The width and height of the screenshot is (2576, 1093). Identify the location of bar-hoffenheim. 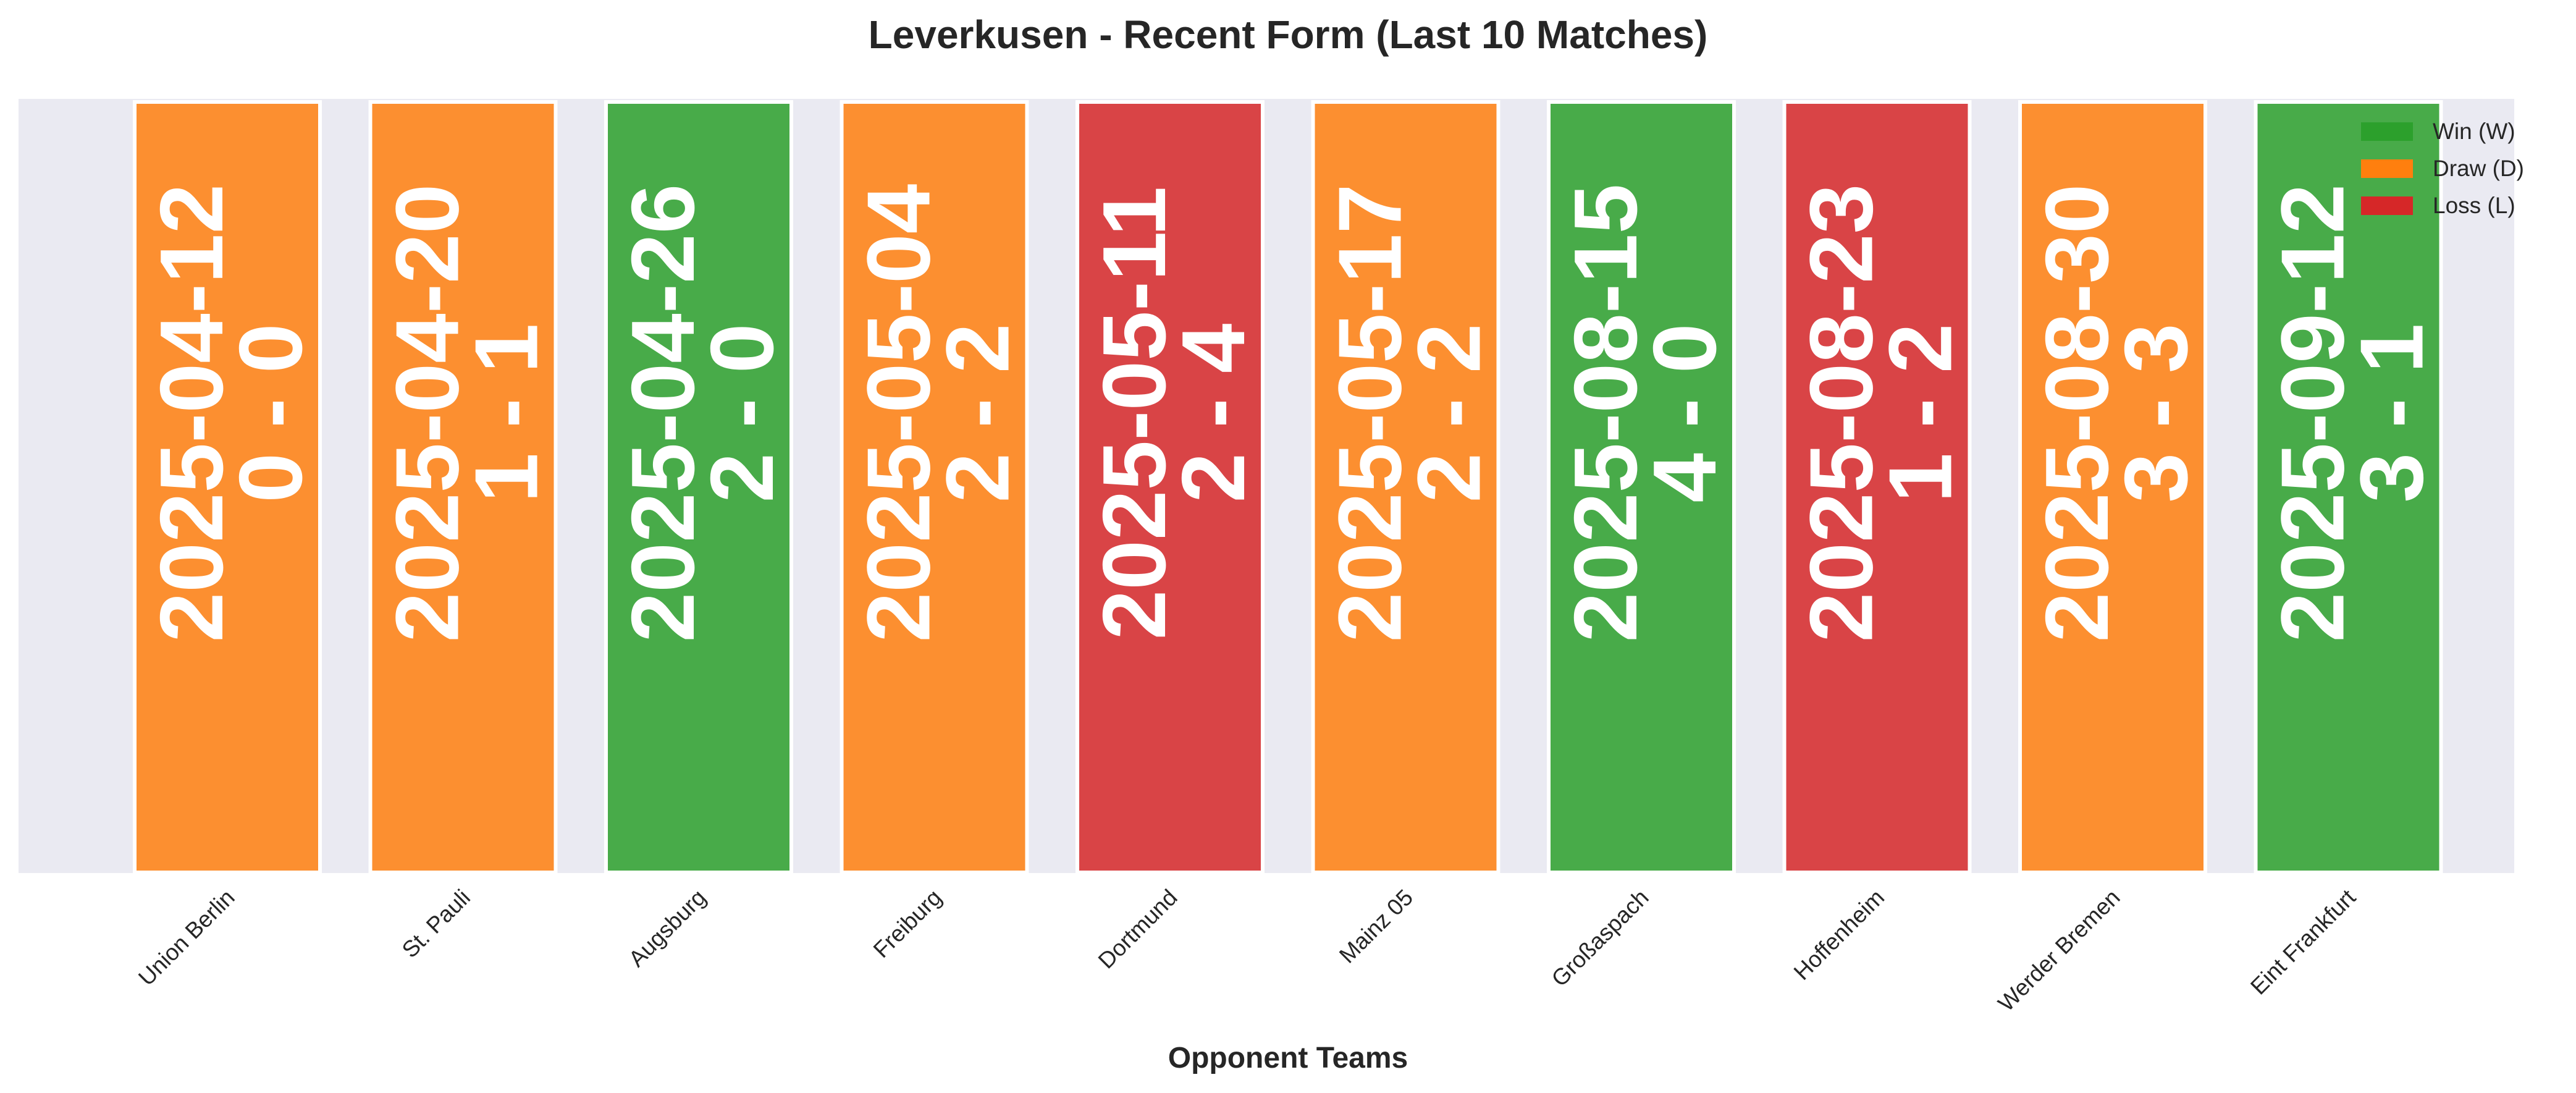
(1877, 487).